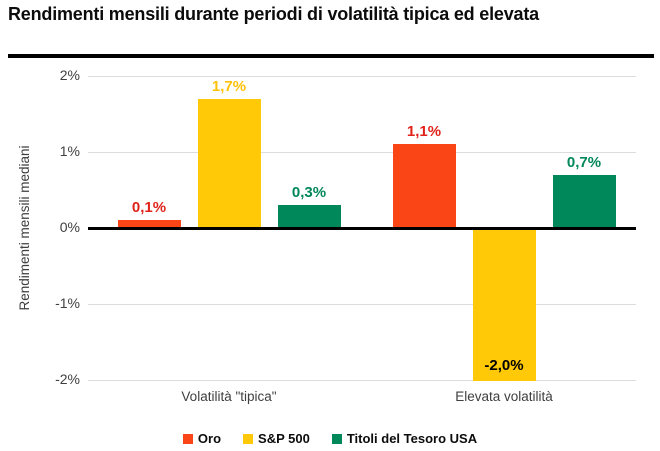  What do you see at coordinates (584, 162) in the screenshot?
I see `bar-value-label: 0,7%` at bounding box center [584, 162].